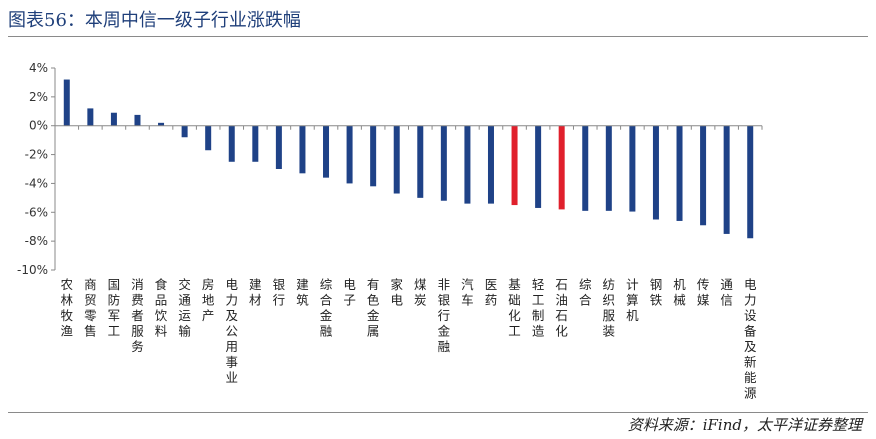  Describe the element at coordinates (36, 212) in the screenshot. I see `y-tick-label: -6%` at that location.